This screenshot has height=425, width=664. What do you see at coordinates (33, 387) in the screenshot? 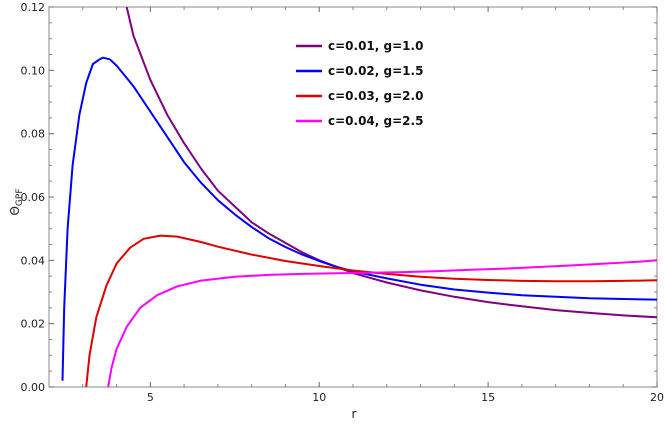
I see `y-tick-label: 0.00` at bounding box center [33, 387].